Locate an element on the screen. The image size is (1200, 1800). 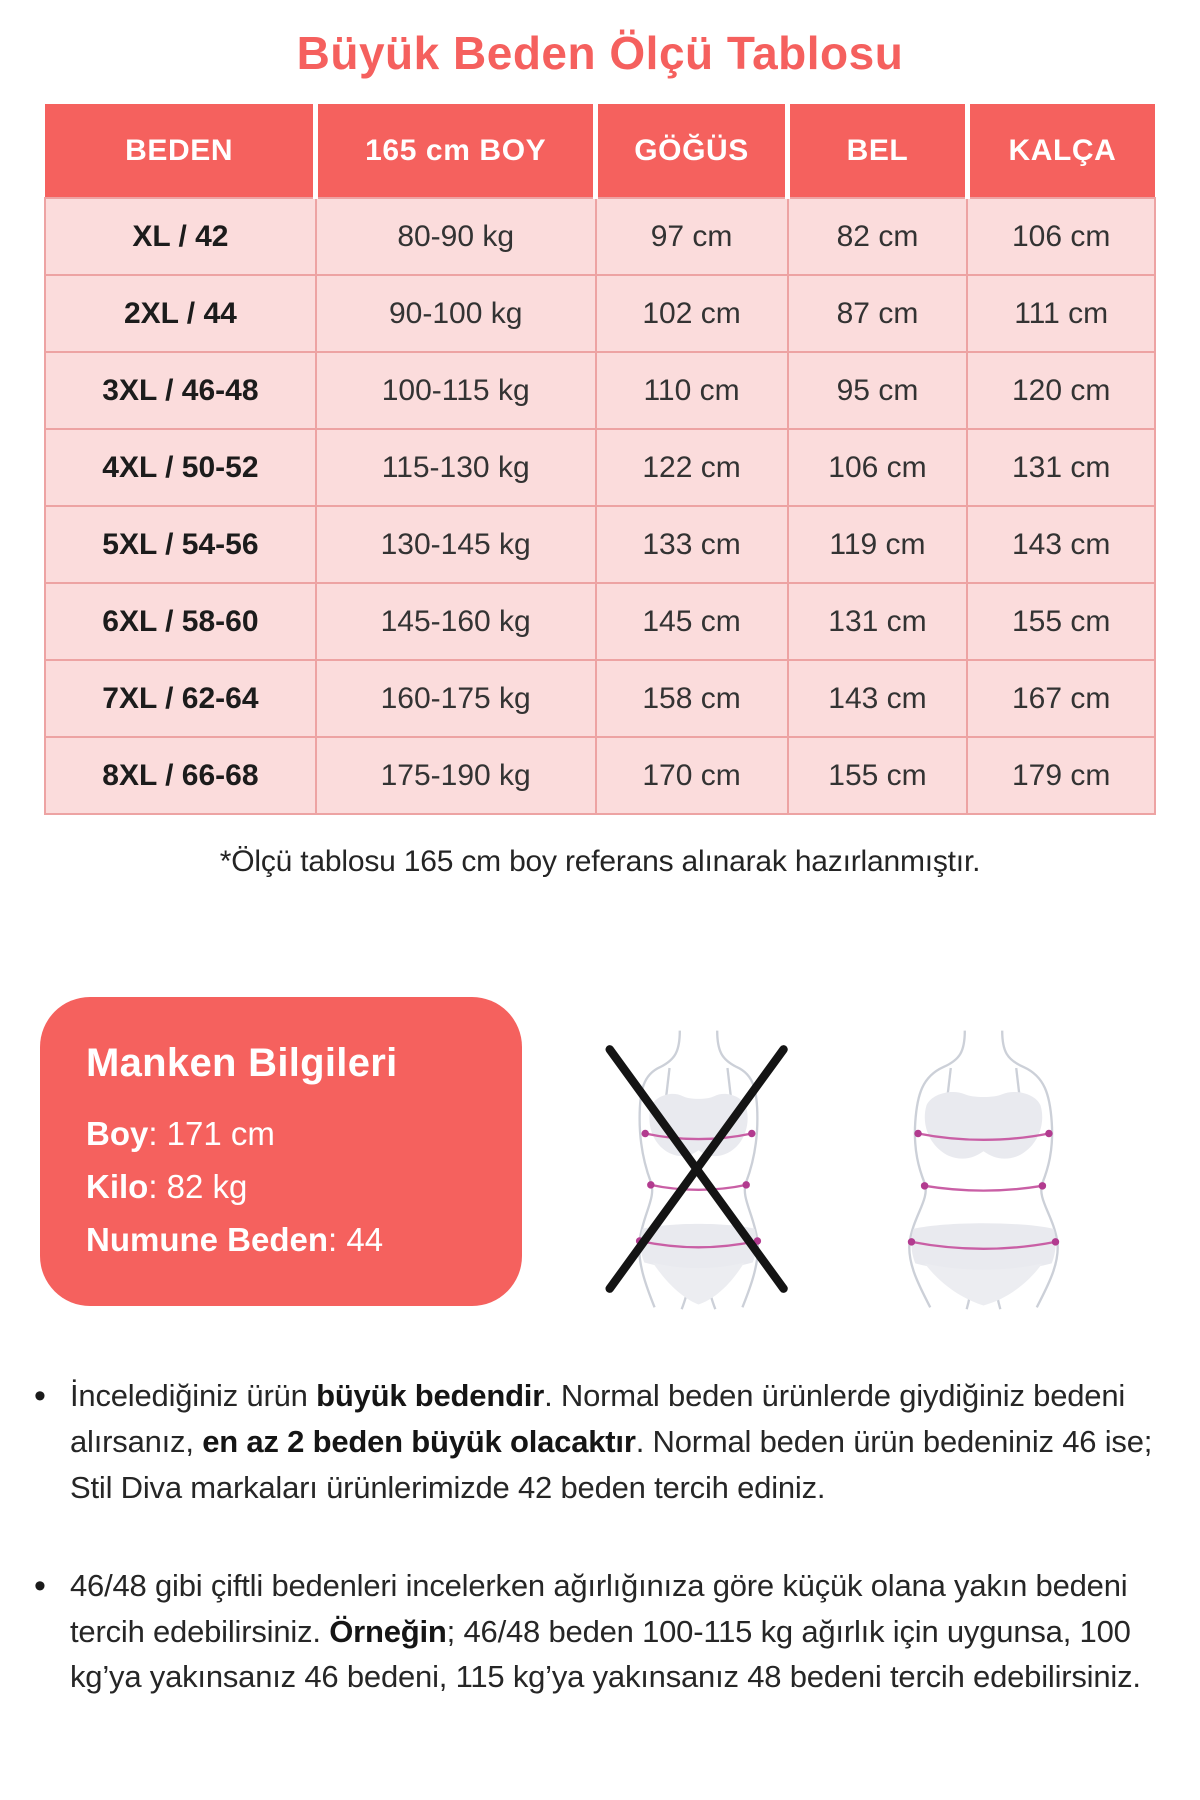
cell-hip: 131 cm is located at coordinates (1061, 467).